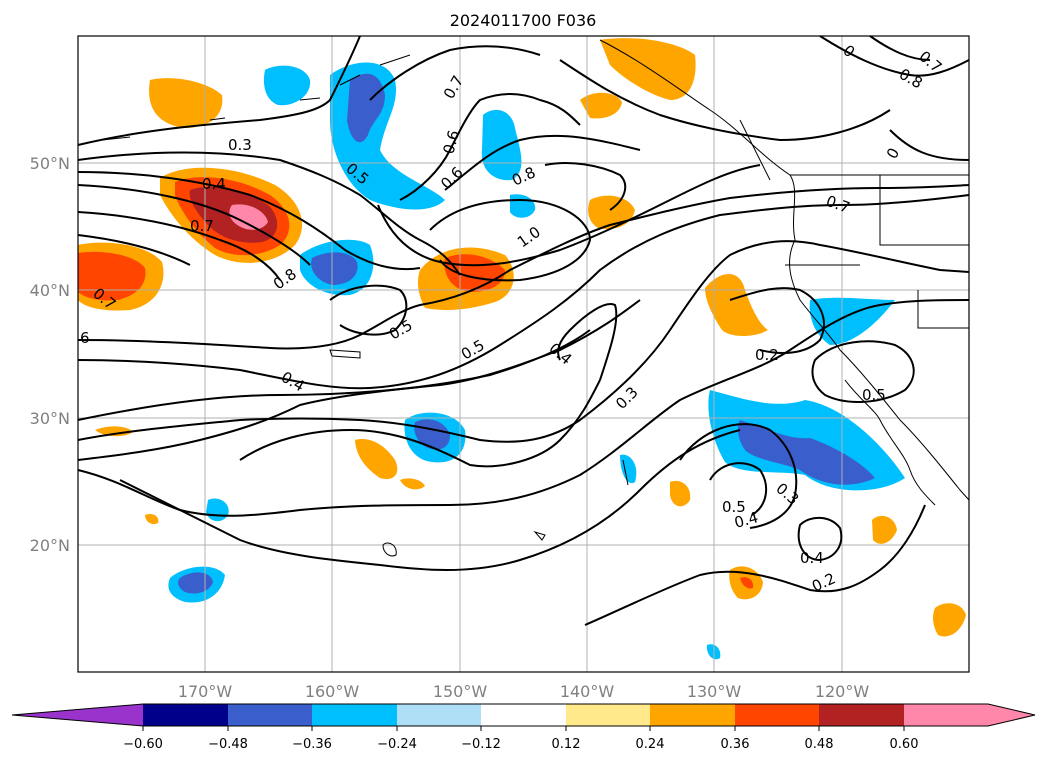  What do you see at coordinates (819, 744) in the screenshot?
I see `colorbar-tick-label: 0.48` at bounding box center [819, 744].